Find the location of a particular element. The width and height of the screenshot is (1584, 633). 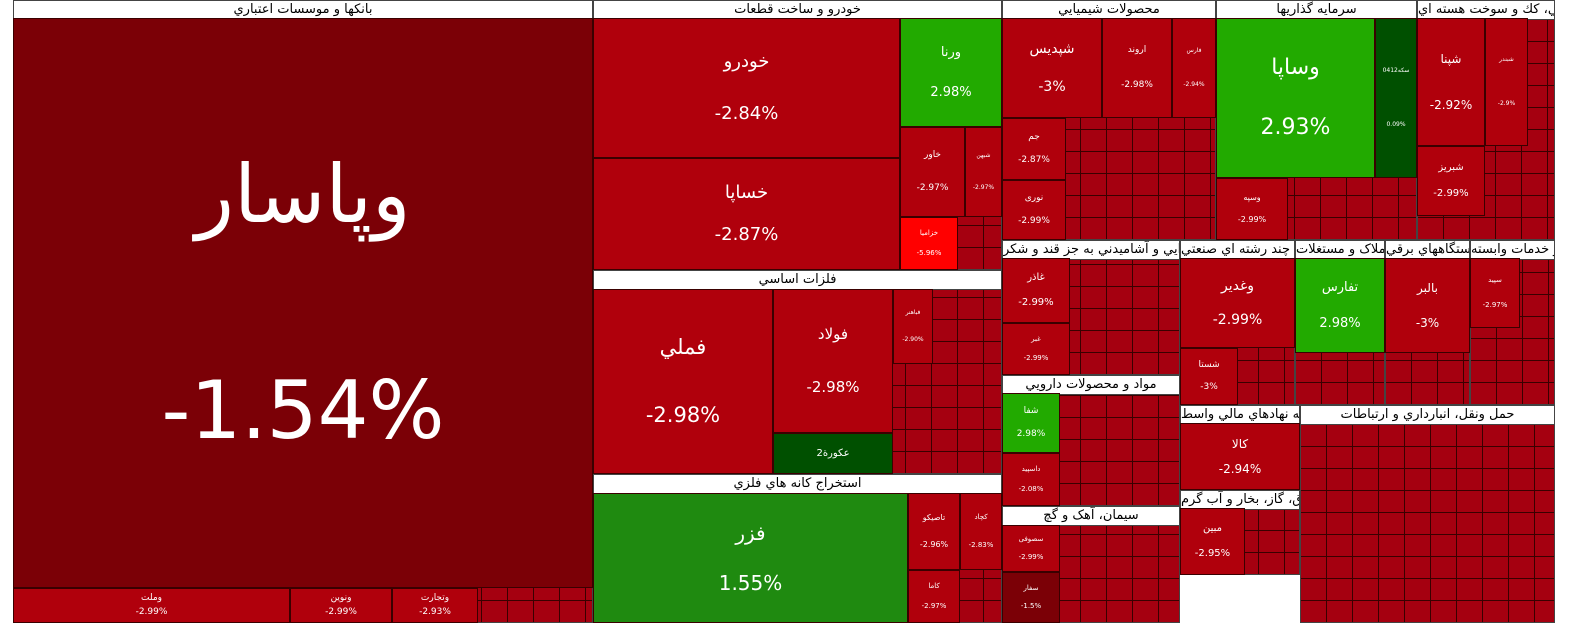

stock-name: عکورة2 is located at coordinates (833, 453).